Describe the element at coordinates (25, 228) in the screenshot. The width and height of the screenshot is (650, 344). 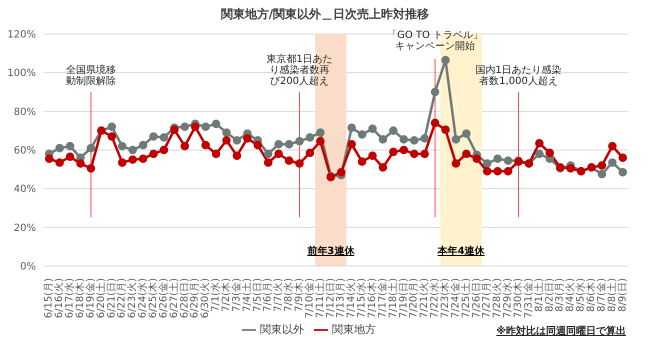
I see `y-tick-label: 20%` at that location.